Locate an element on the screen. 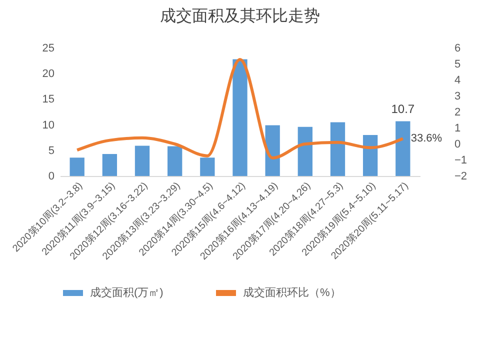 This screenshot has height=346, width=500. chart-title: 成交面积及其环比走势 is located at coordinates (240, 16).